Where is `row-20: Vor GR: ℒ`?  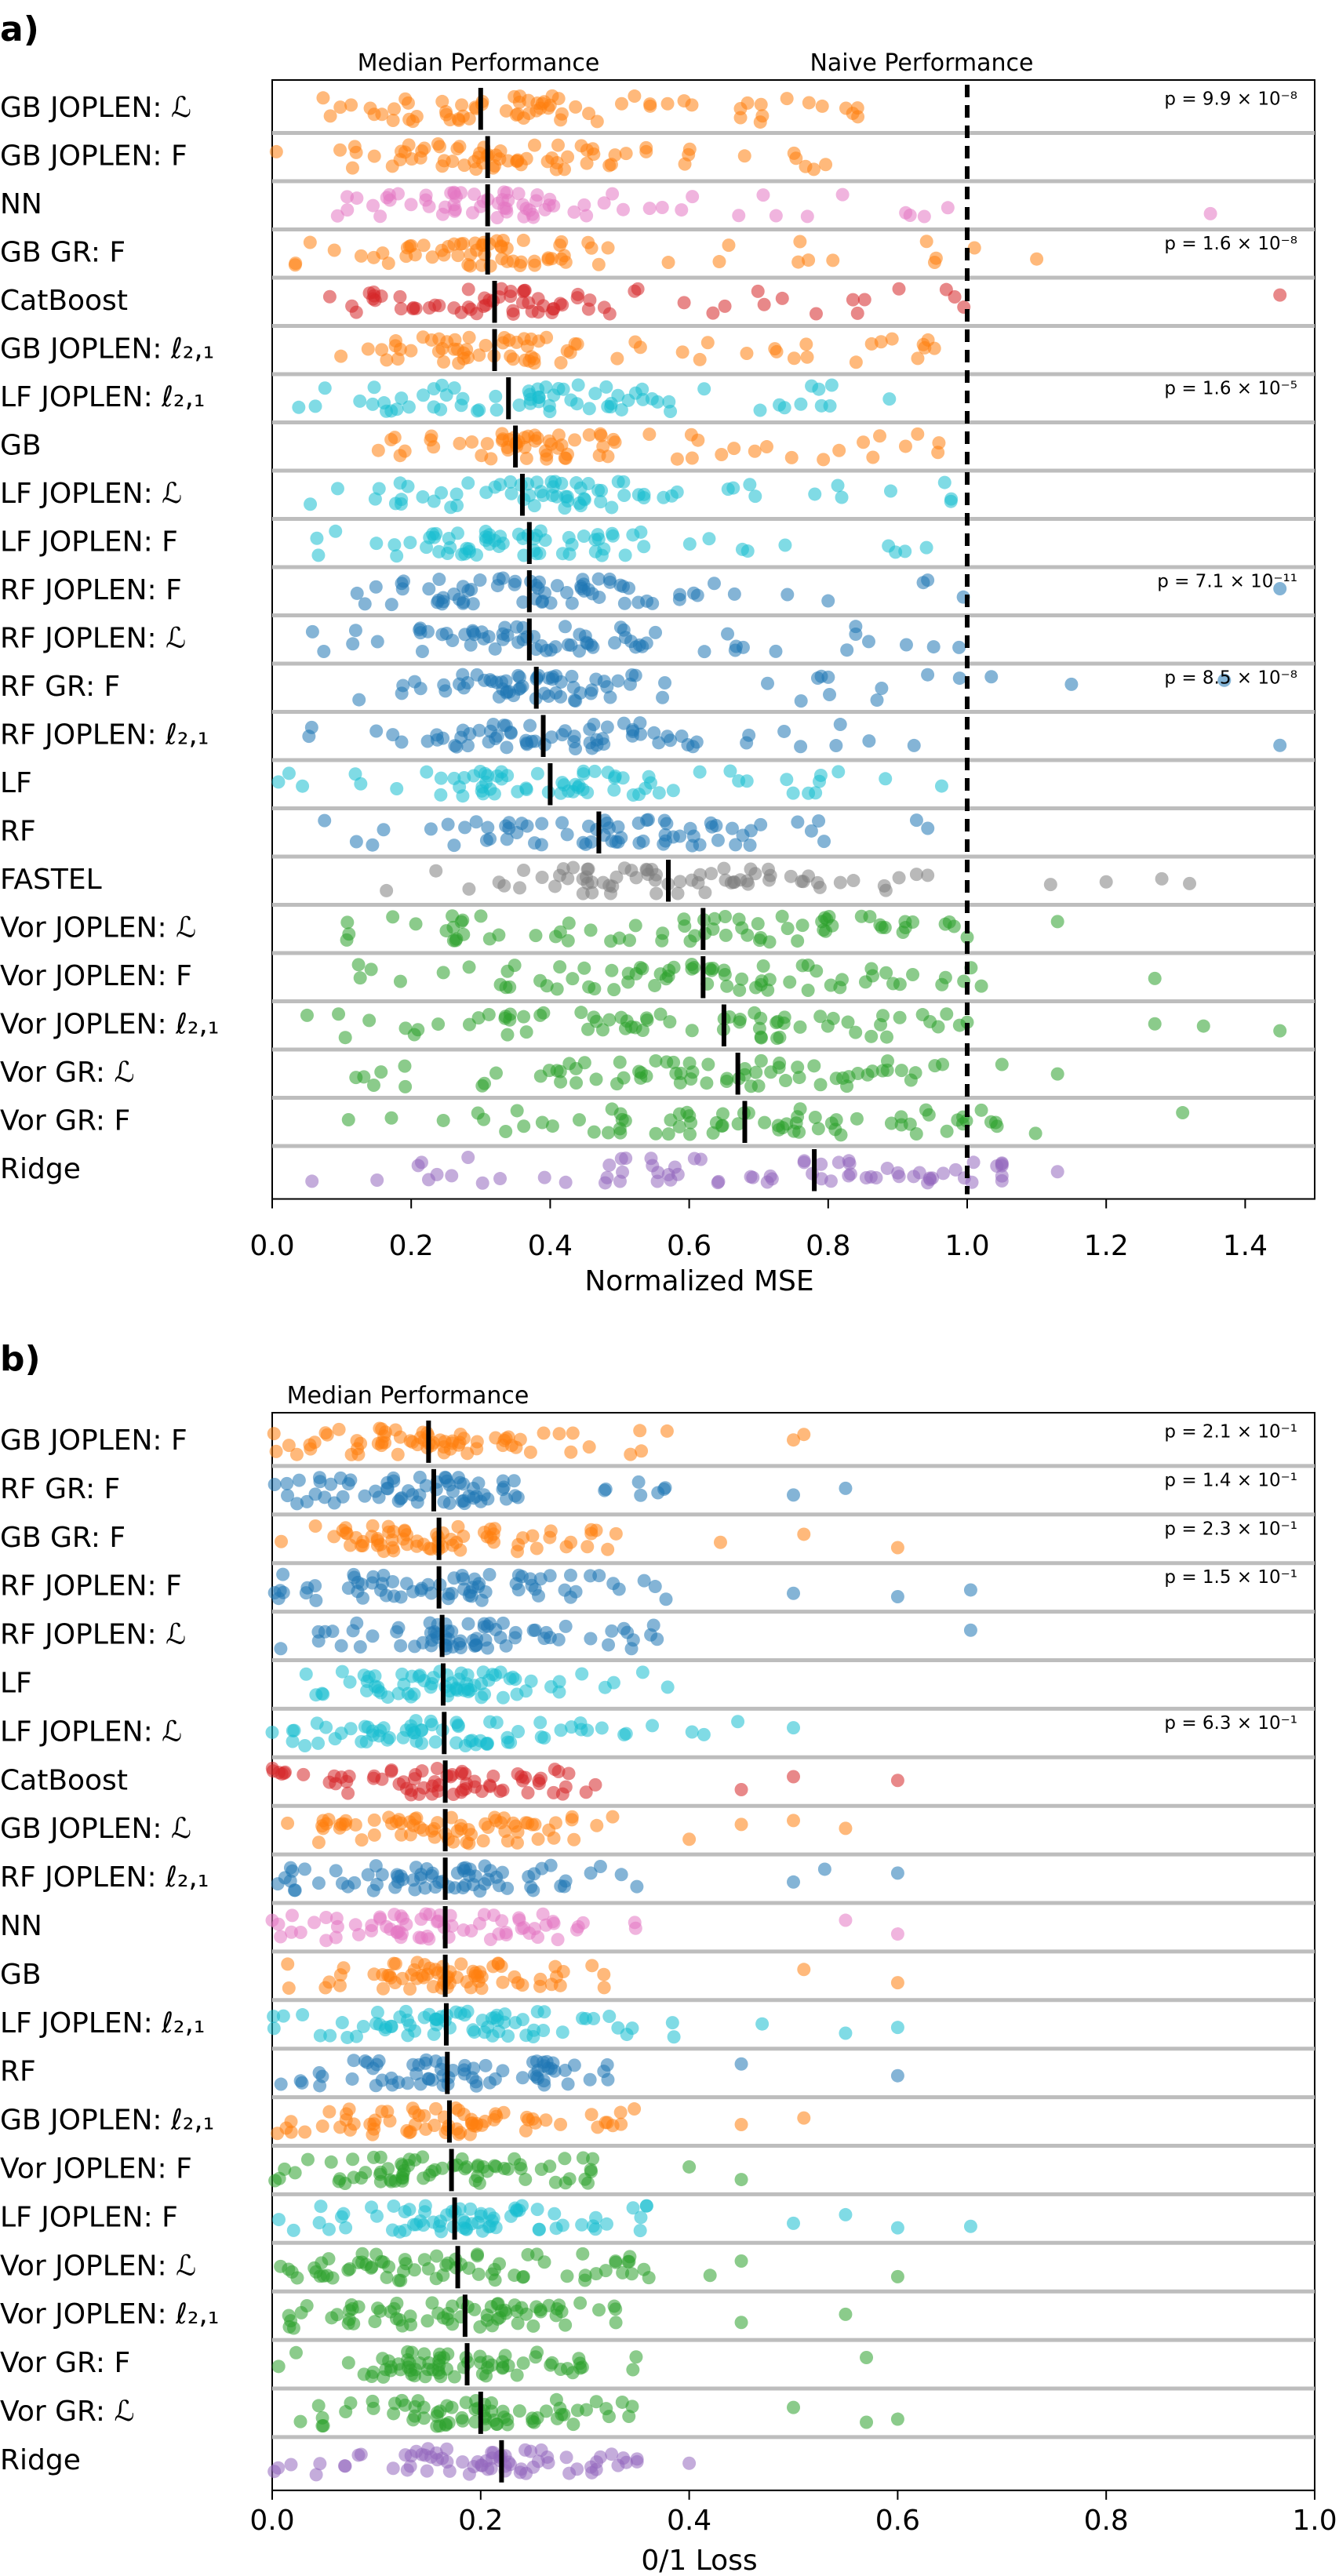 row-20: Vor GR: ℒ is located at coordinates (657, 2410).